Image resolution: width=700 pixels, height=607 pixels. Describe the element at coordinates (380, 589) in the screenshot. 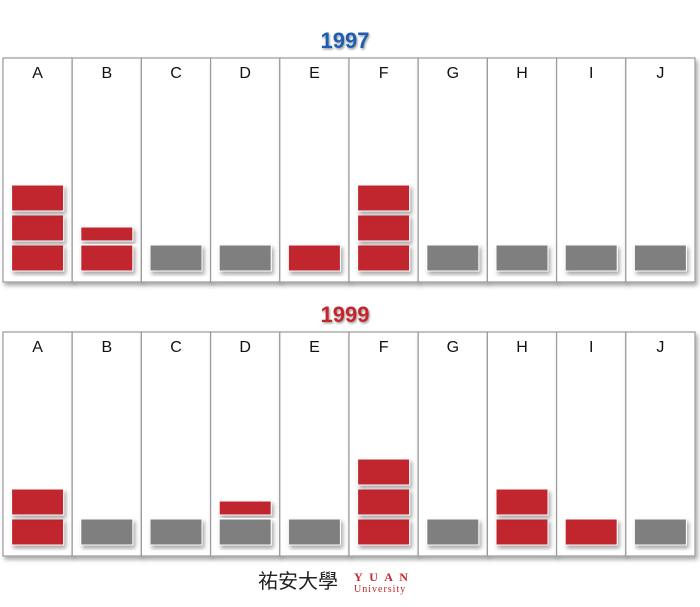

I see `logo-sub: University` at that location.